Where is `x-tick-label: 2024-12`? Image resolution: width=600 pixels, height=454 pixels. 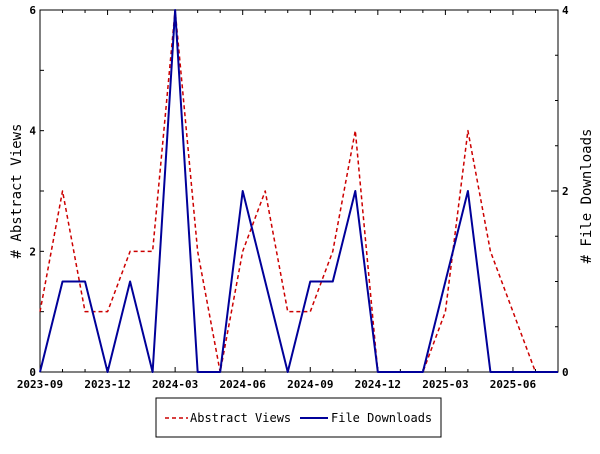 x-tick-label: 2024-12 is located at coordinates (378, 384).